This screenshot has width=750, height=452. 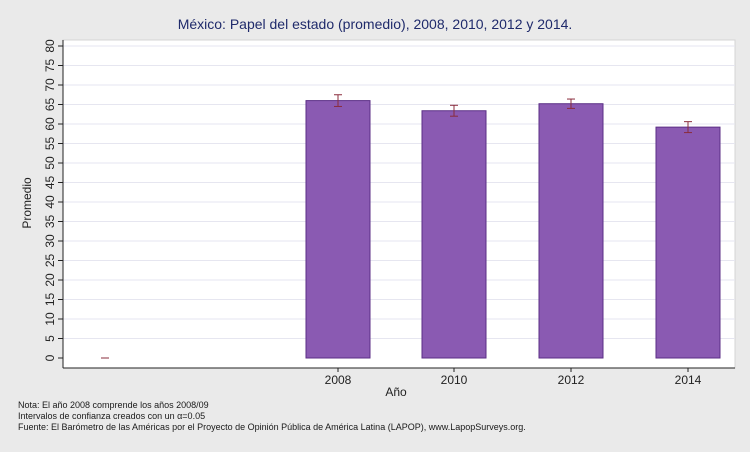 What do you see at coordinates (50, 338) in the screenshot?
I see `y-tick-label: 5` at bounding box center [50, 338].